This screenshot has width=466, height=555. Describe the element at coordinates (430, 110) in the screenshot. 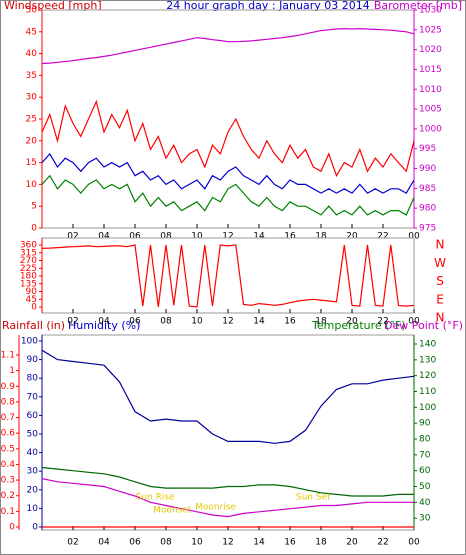

I see `y-tick-label: 1005` at that location.